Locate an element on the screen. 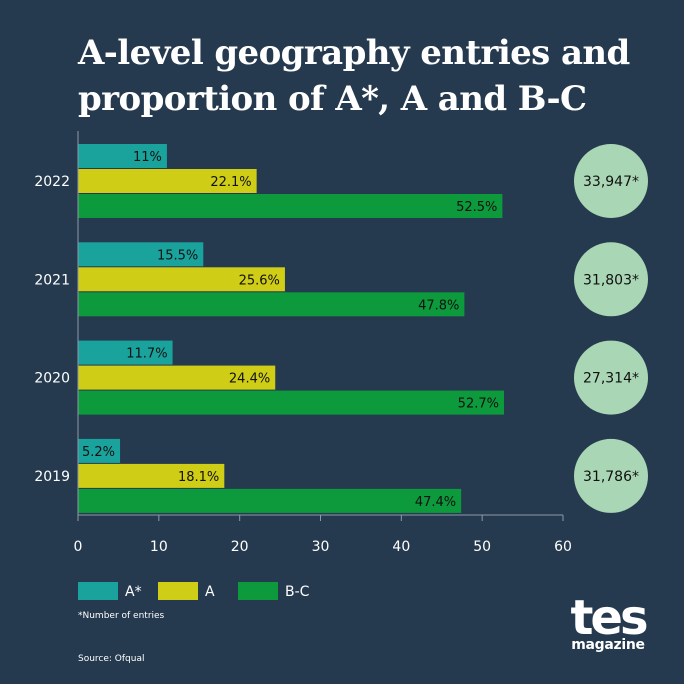 Image resolution: width=684 pixels, height=684 pixels. bar-a-2021 is located at coordinates (181, 279).